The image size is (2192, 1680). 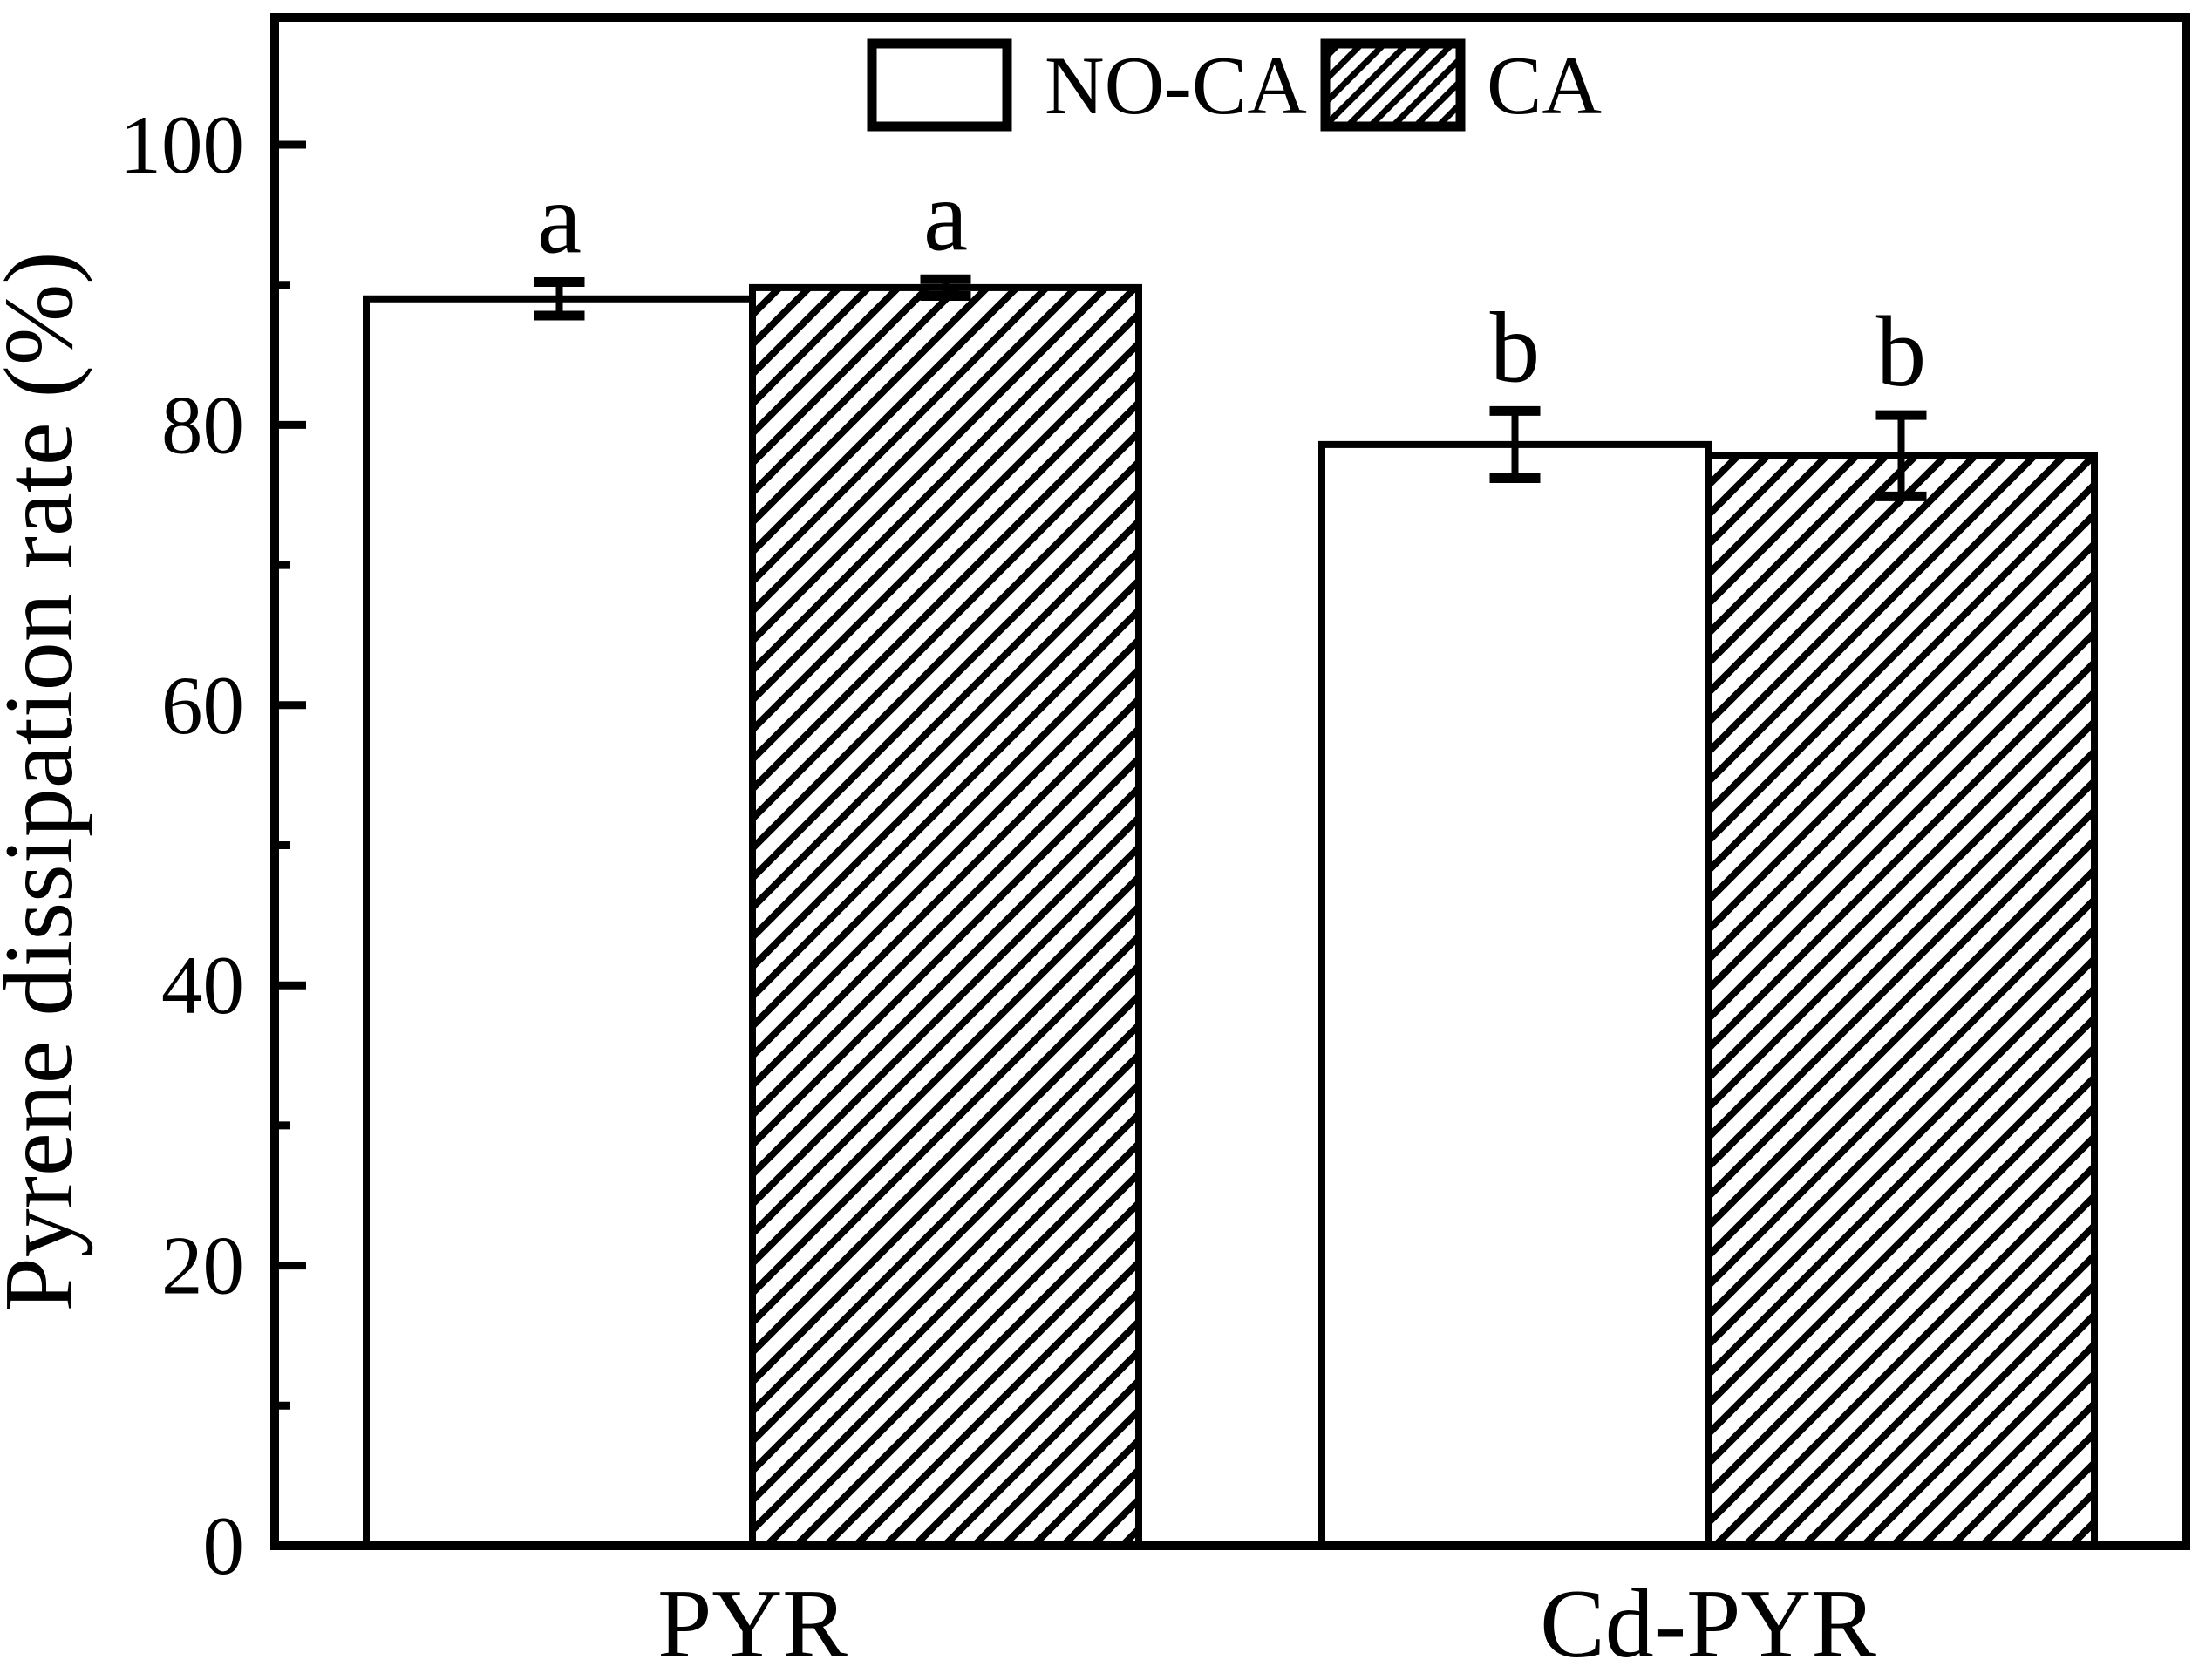 What do you see at coordinates (202, 985) in the screenshot?
I see `y-tick-label-40: 40` at bounding box center [202, 985].